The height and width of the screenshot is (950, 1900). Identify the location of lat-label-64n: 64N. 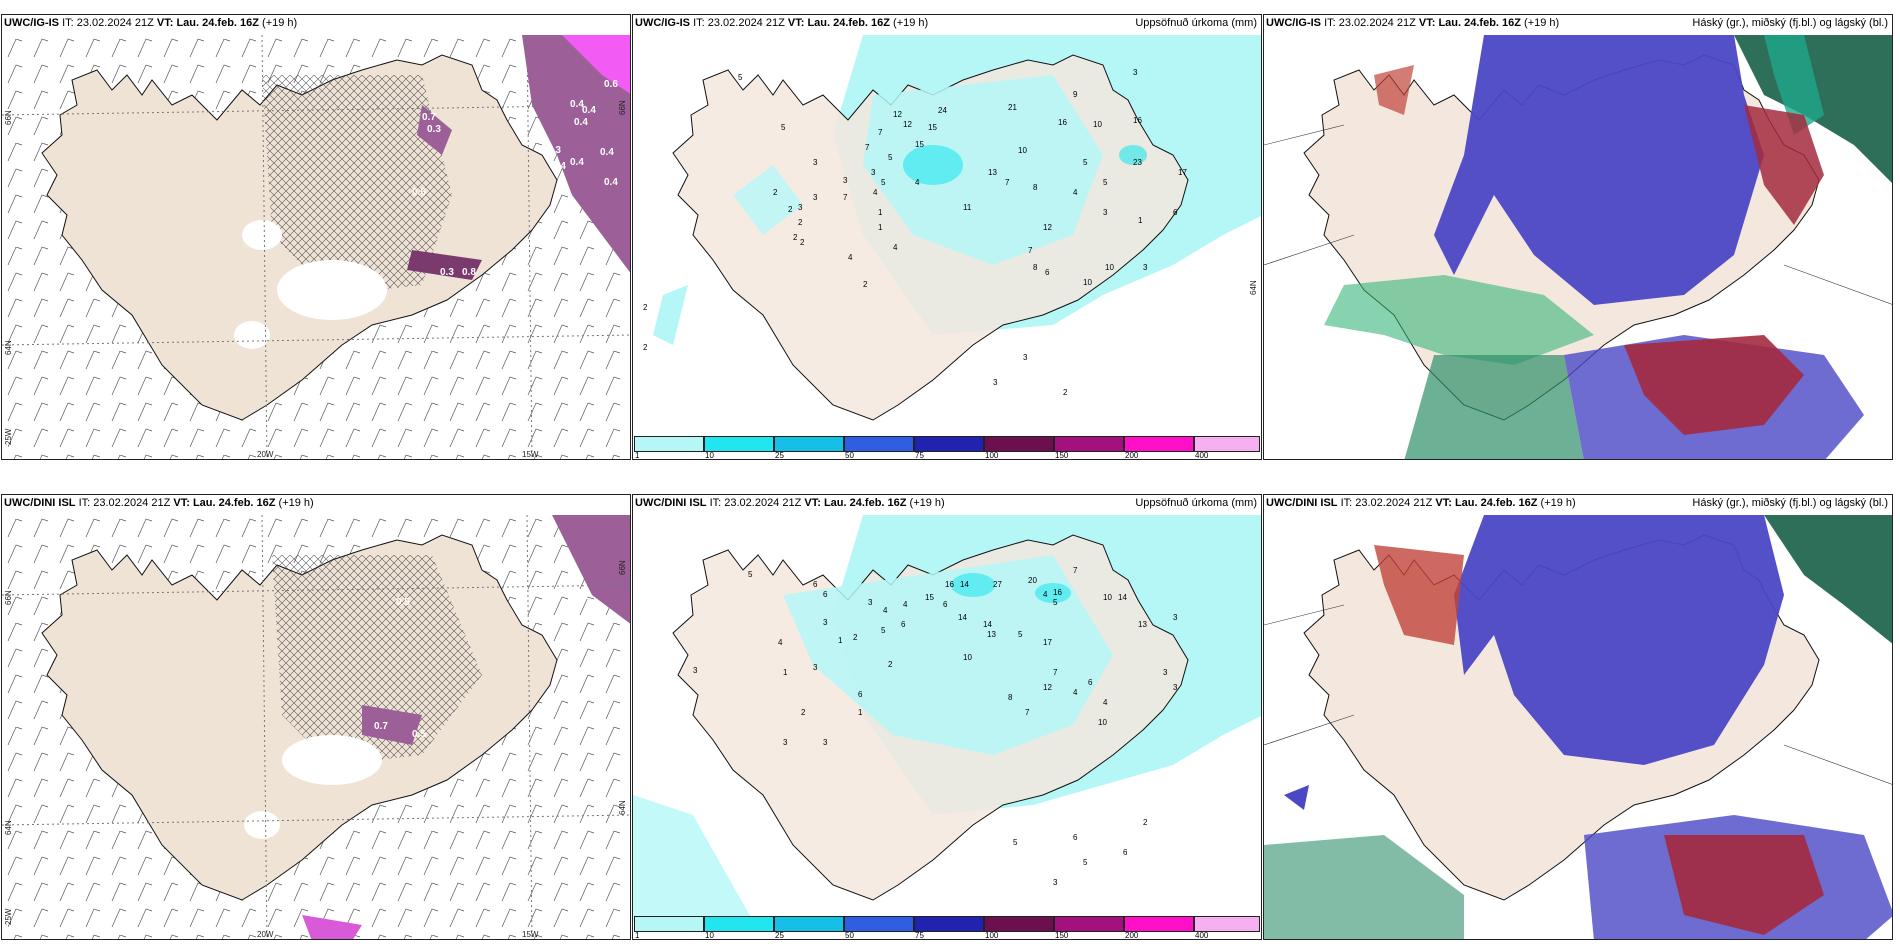
(8, 827).